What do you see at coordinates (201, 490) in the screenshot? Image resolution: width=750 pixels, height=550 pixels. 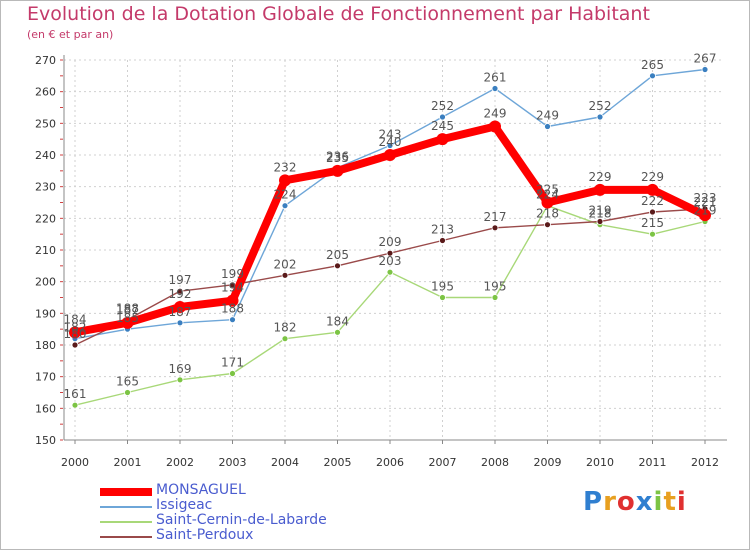 I see `legend-label: MONSAGUEL` at bounding box center [201, 490].